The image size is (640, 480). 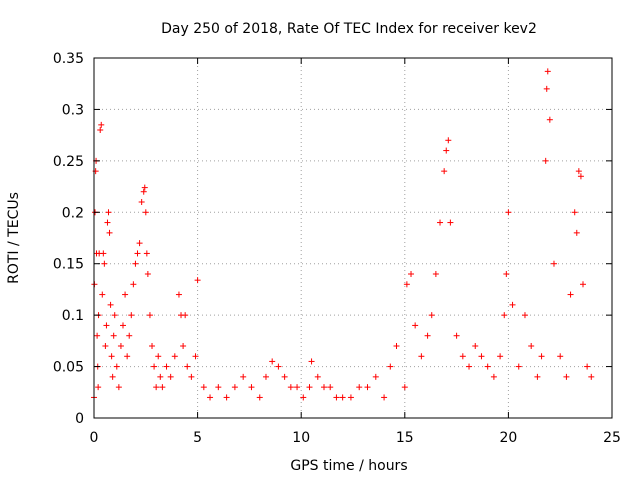 I want to click on y-tick-label: 0.15, so click(x=68, y=265).